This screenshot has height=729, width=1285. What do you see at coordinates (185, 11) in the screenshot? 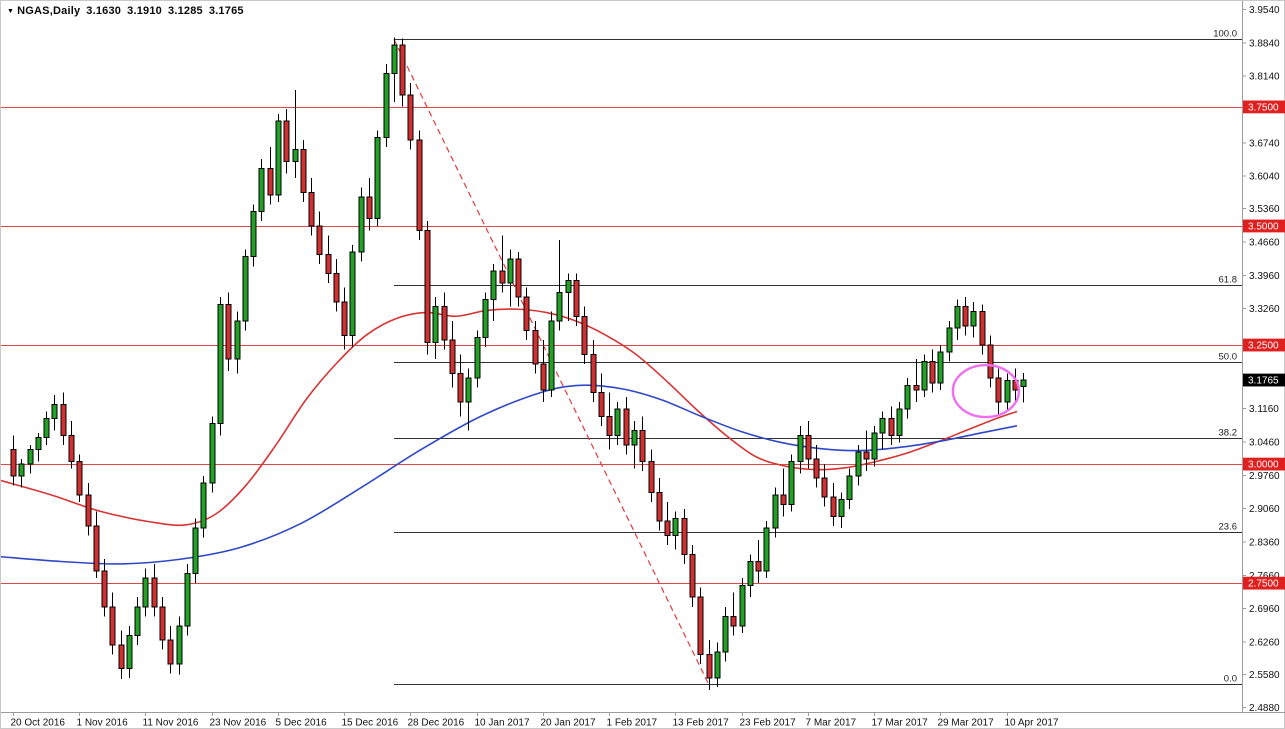
I see `low-value: 3.1285` at bounding box center [185, 11].